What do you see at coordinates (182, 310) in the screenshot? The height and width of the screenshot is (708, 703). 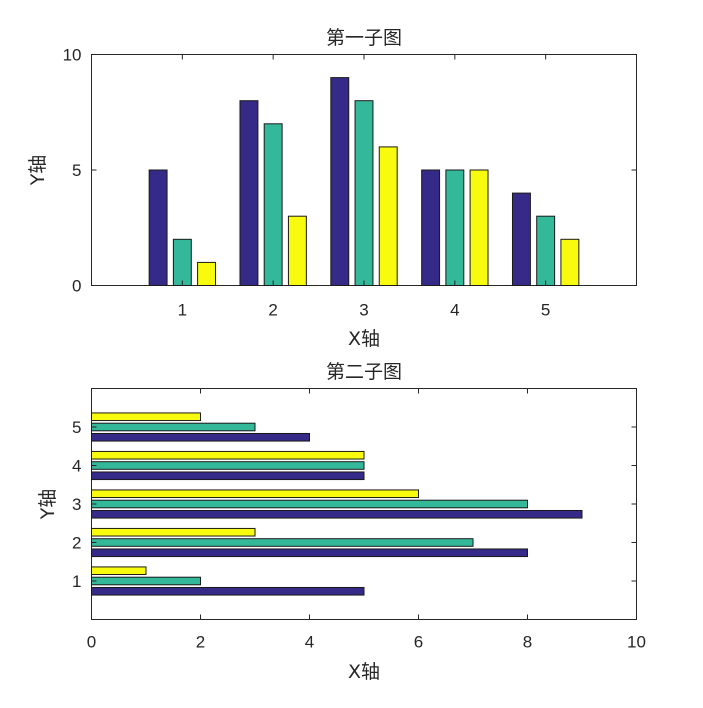 I see `x-tick-label: 1` at bounding box center [182, 310].